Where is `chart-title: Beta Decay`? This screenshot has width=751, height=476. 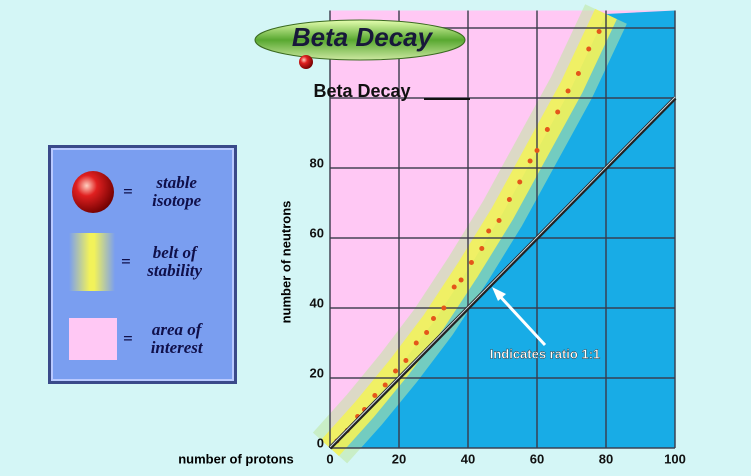 chart-title: Beta Decay is located at coordinates (363, 37).